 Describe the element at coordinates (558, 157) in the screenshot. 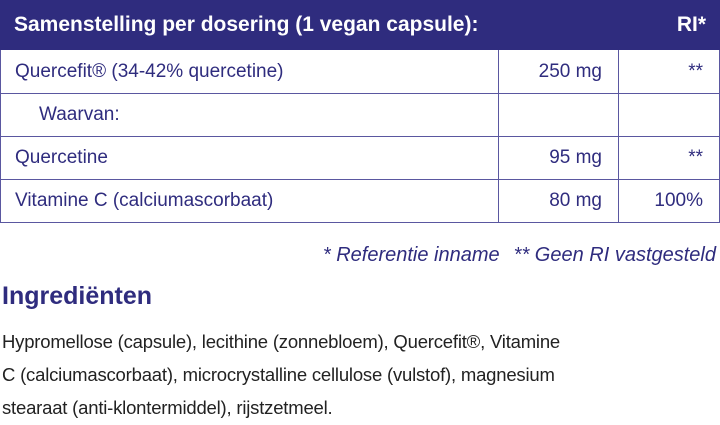

I see `table-cell: 95 mg` at that location.